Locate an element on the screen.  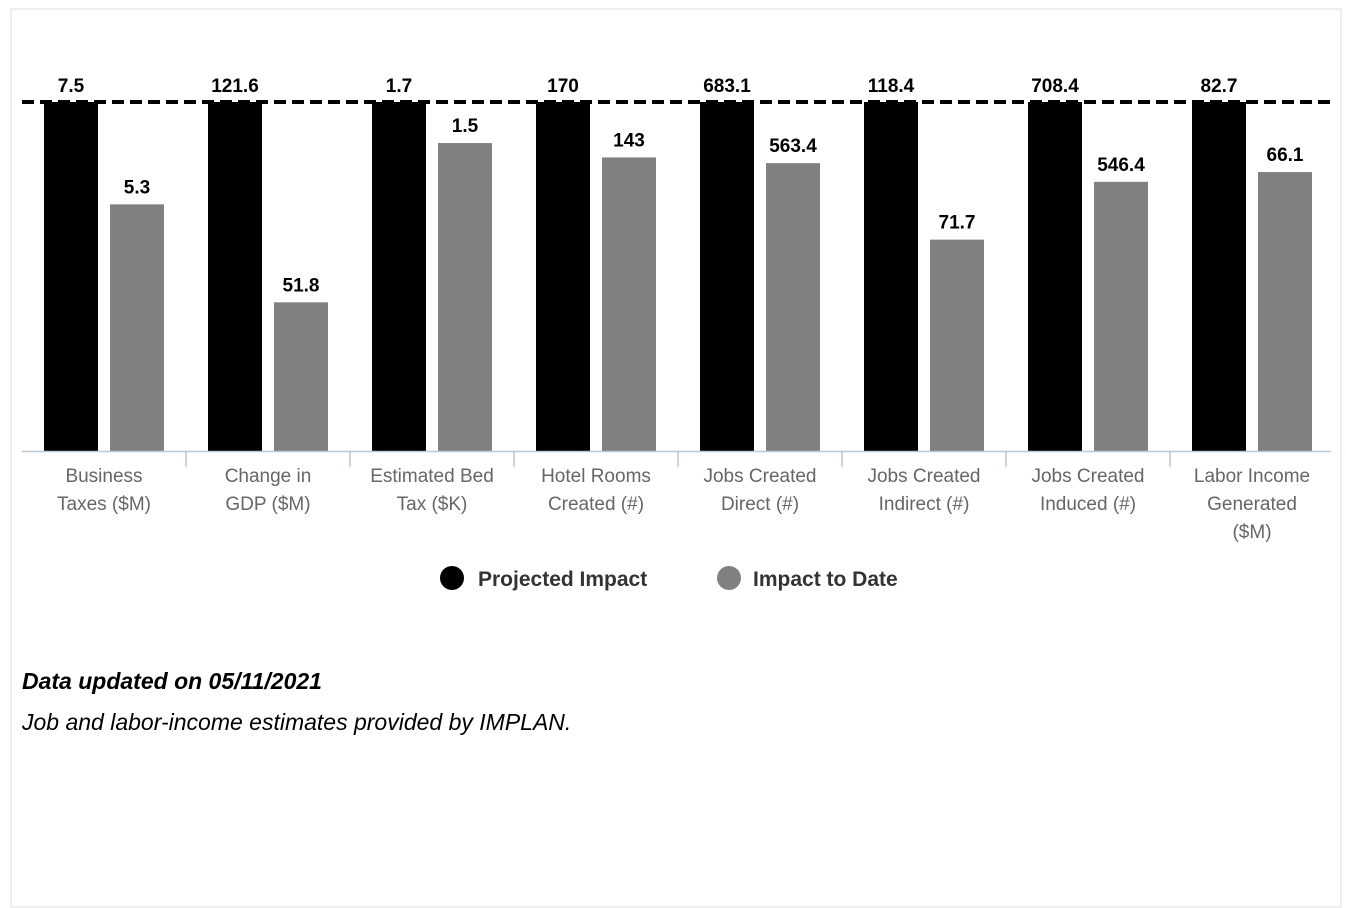
x-label-line: ($M) is located at coordinates (1251, 532).